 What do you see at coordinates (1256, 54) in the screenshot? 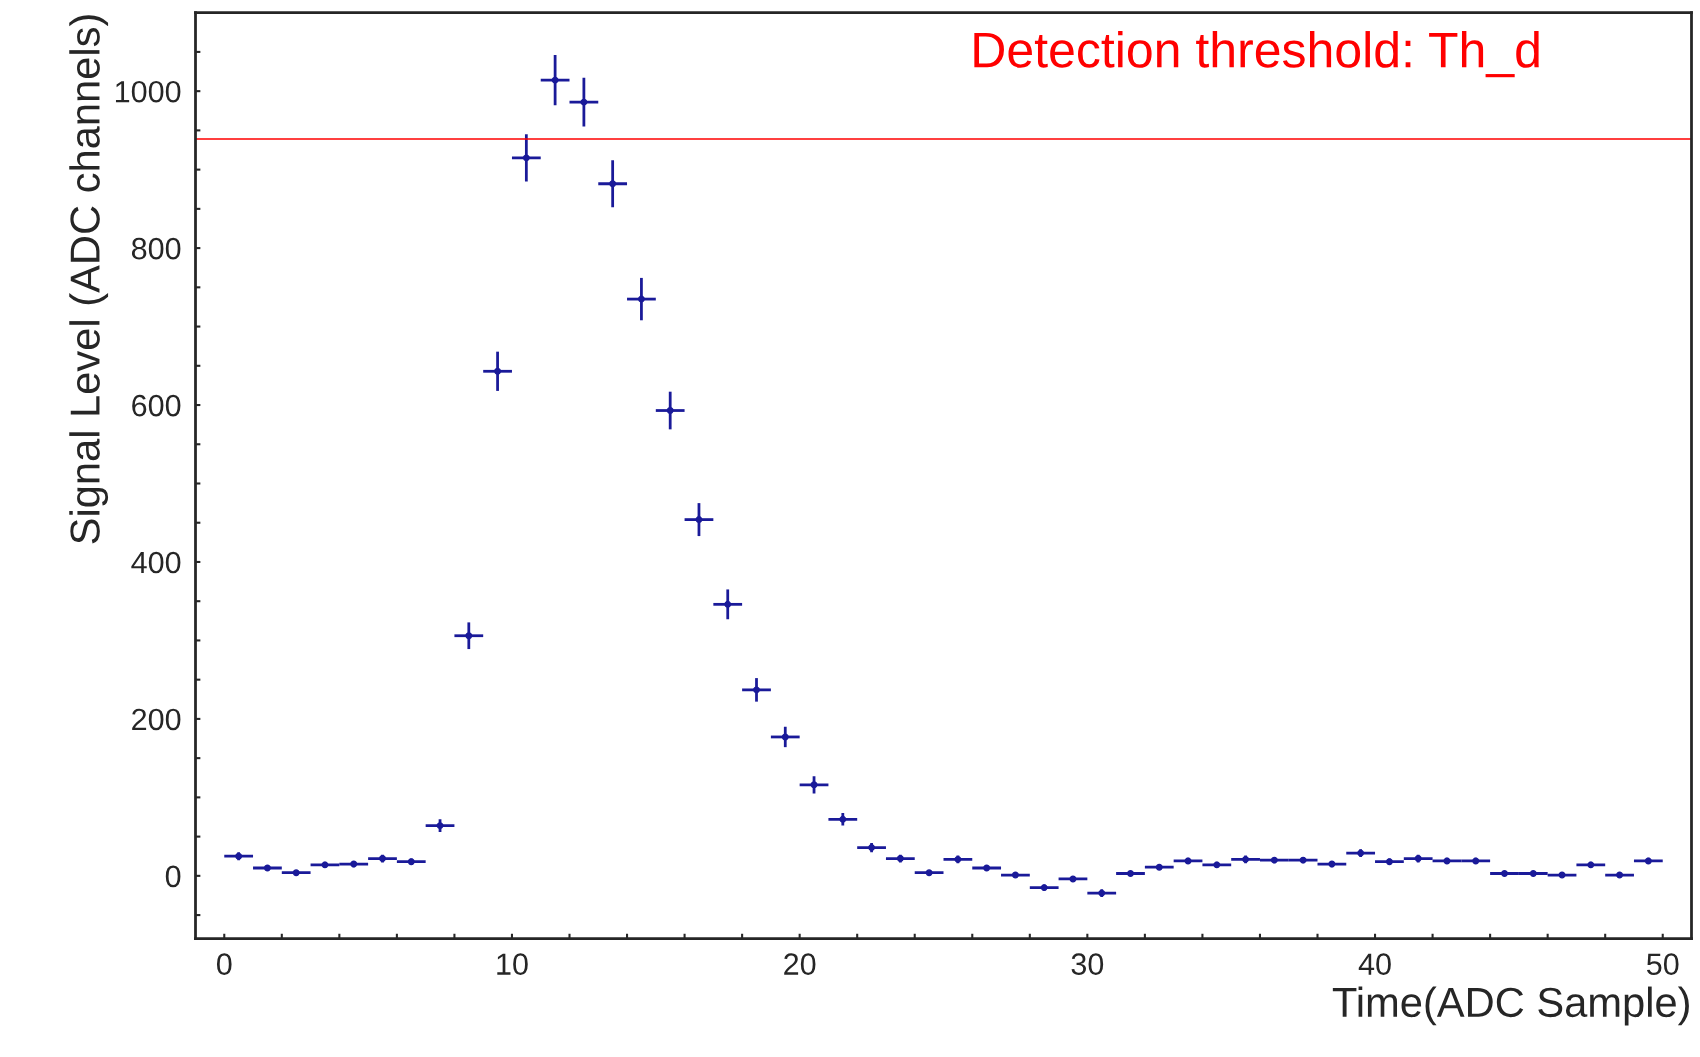
I see `ref-line-label: Detection threshold: Th_d` at bounding box center [1256, 54].